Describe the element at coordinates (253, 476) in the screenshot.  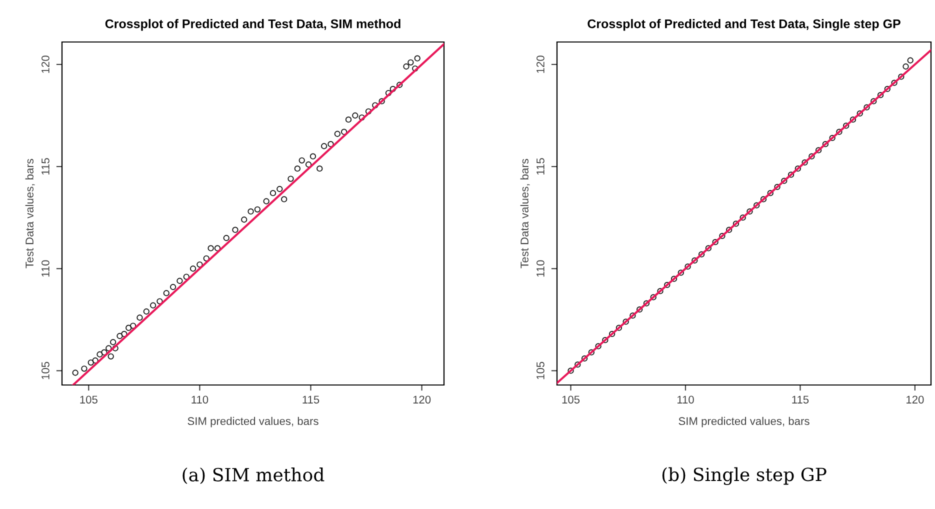
I see `text: (a) SIM method` at that location.